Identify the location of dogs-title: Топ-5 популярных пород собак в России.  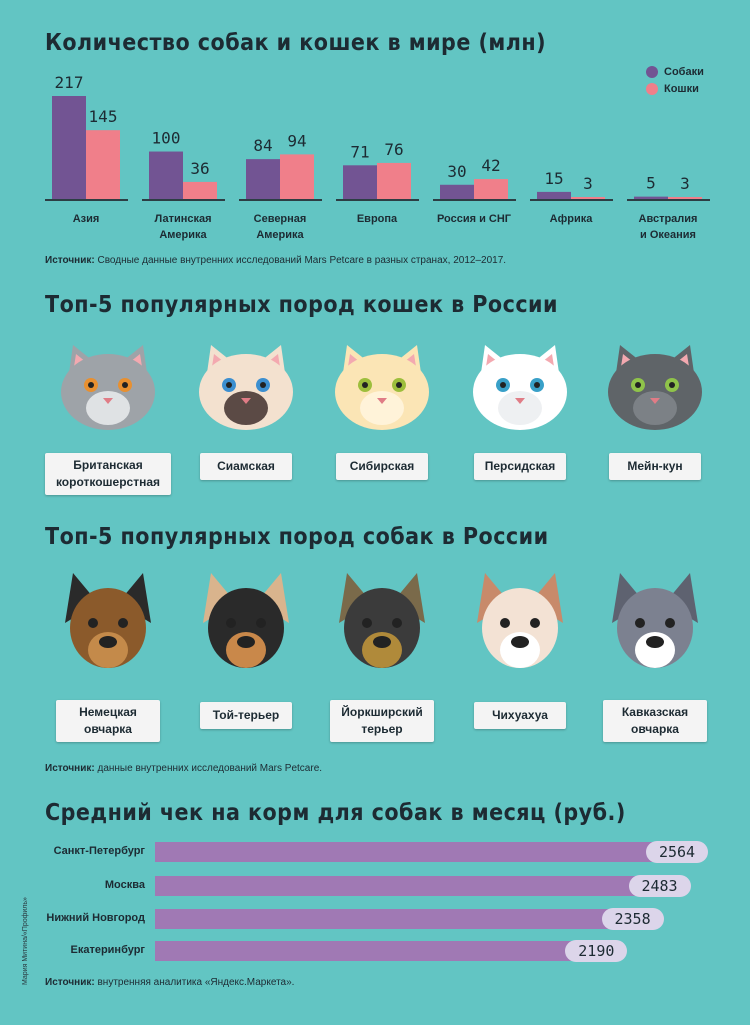
(297, 537).